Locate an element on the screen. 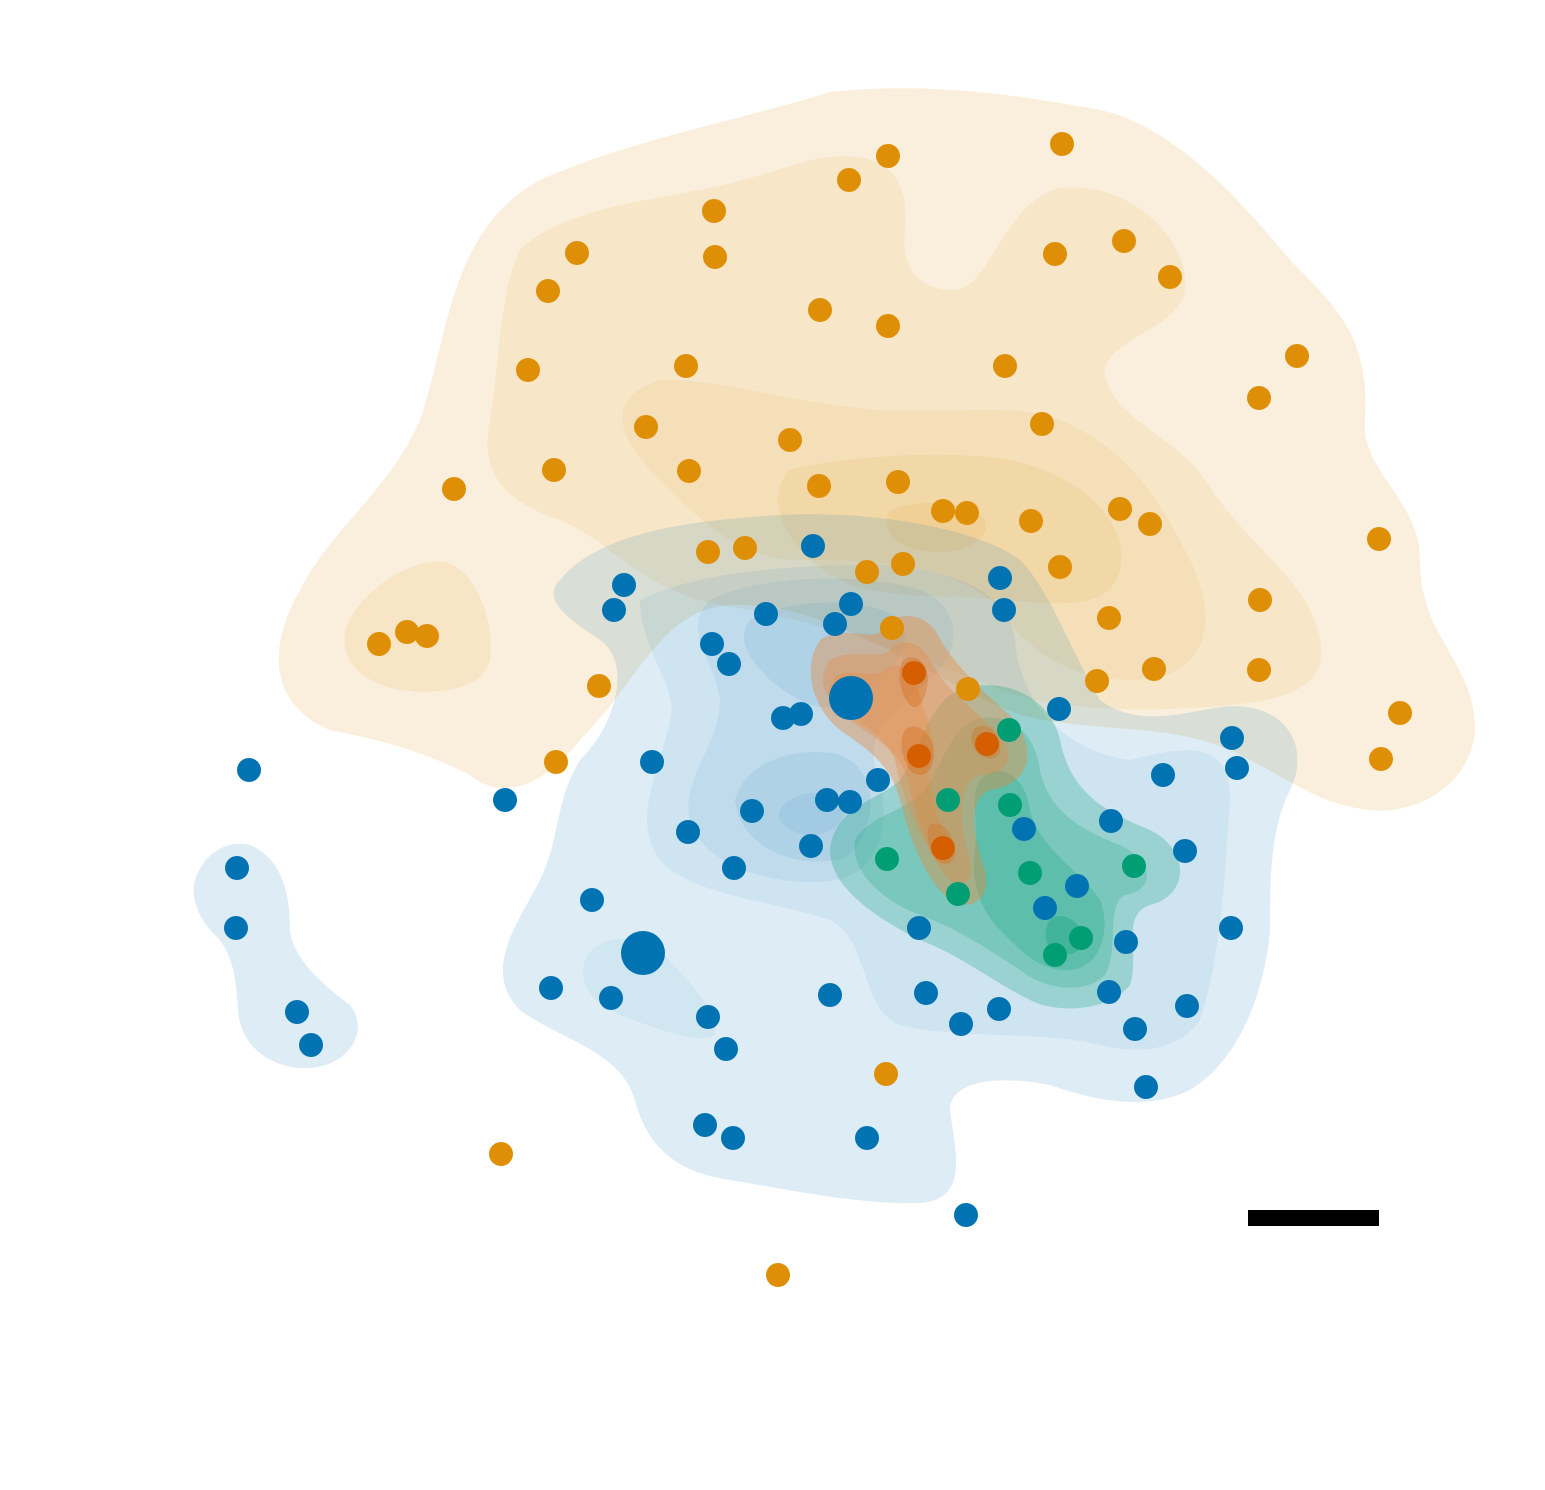 The width and height of the screenshot is (1545, 1490). density-contour-orange-level3 is located at coordinates (914, 529).